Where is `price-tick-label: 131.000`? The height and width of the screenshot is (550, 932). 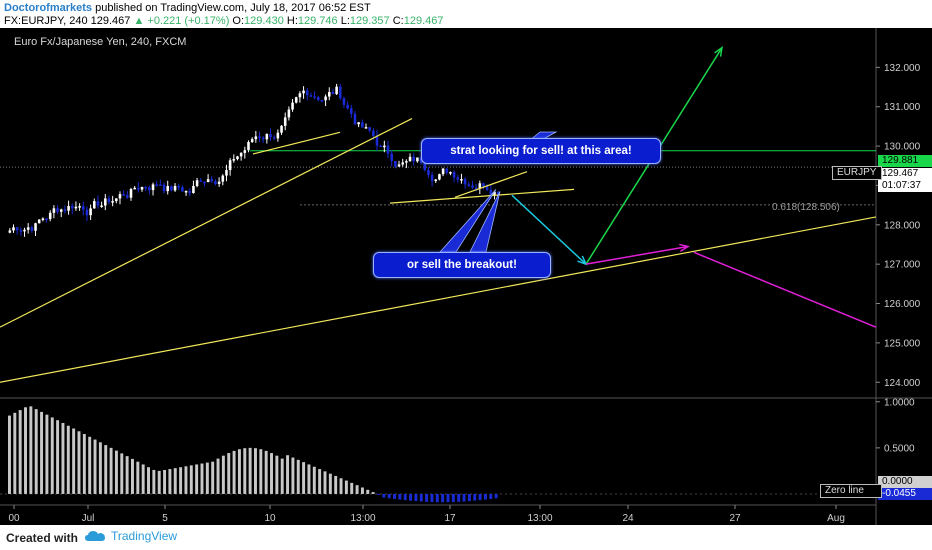 price-tick-label: 131.000 is located at coordinates (902, 107).